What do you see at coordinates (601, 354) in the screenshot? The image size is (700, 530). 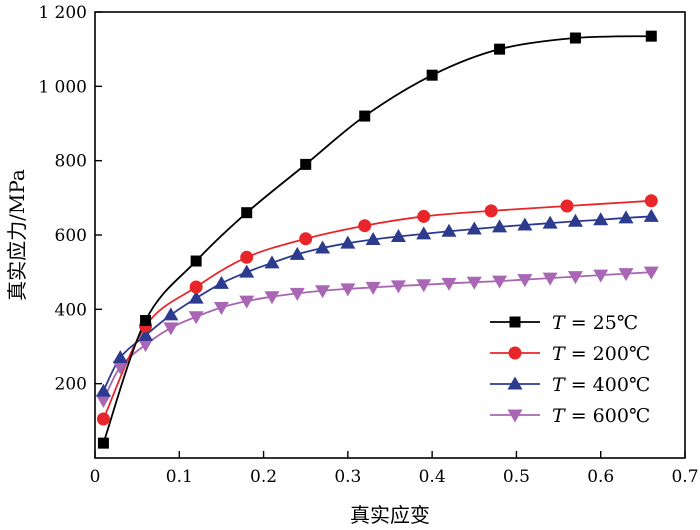 I see `legend-label-200c: T = 200℃` at bounding box center [601, 354].